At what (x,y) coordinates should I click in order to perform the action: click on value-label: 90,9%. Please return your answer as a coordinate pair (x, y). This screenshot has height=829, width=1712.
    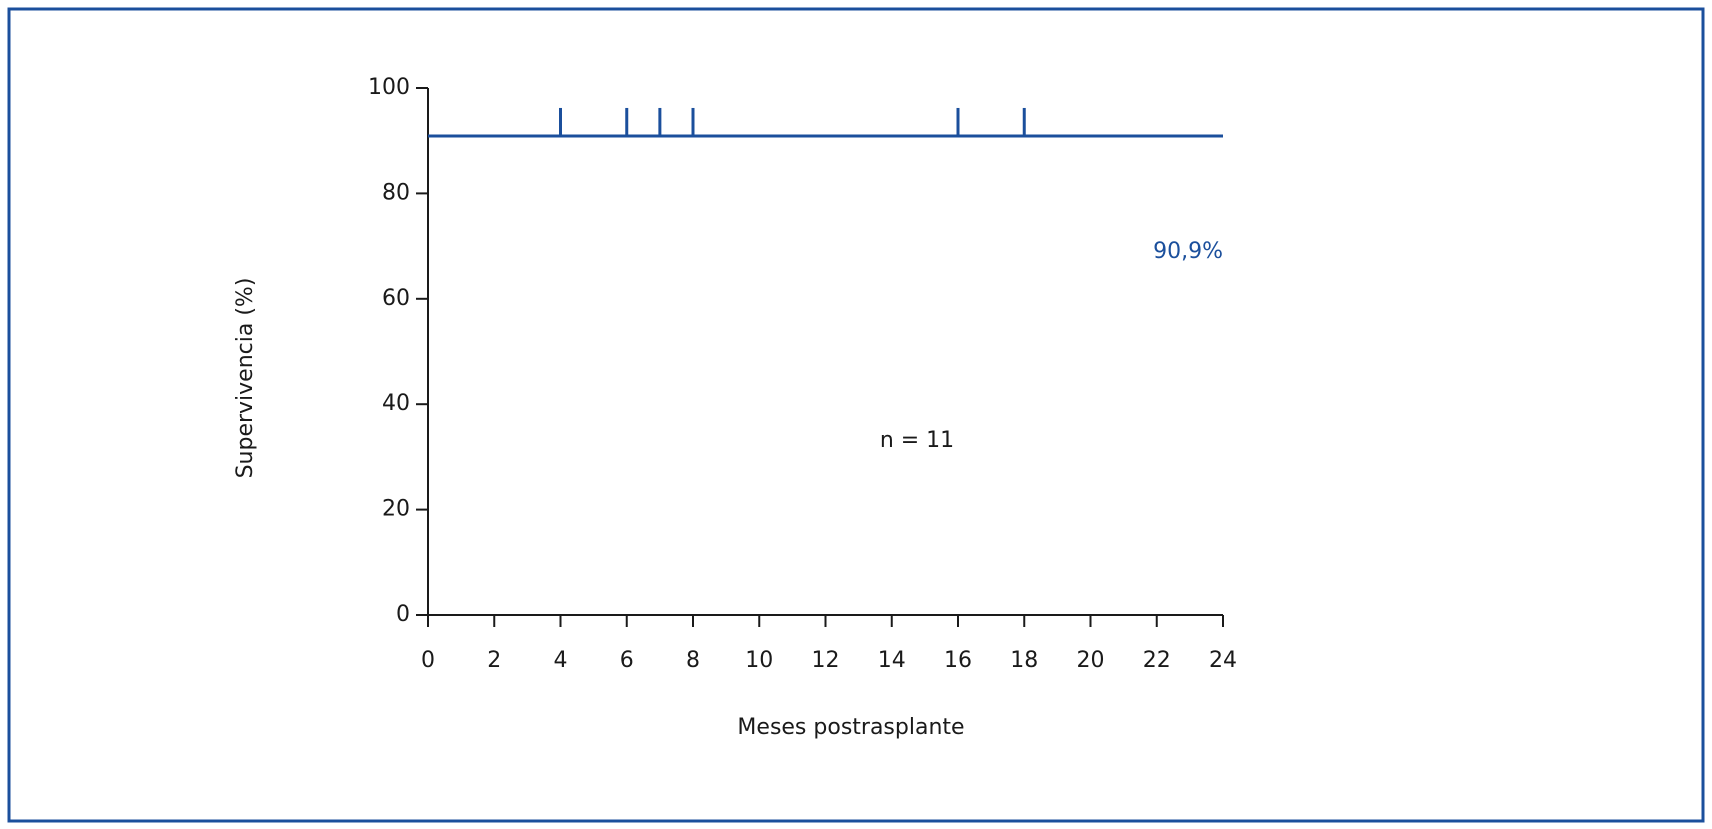
    Looking at the image, I should click on (1188, 251).